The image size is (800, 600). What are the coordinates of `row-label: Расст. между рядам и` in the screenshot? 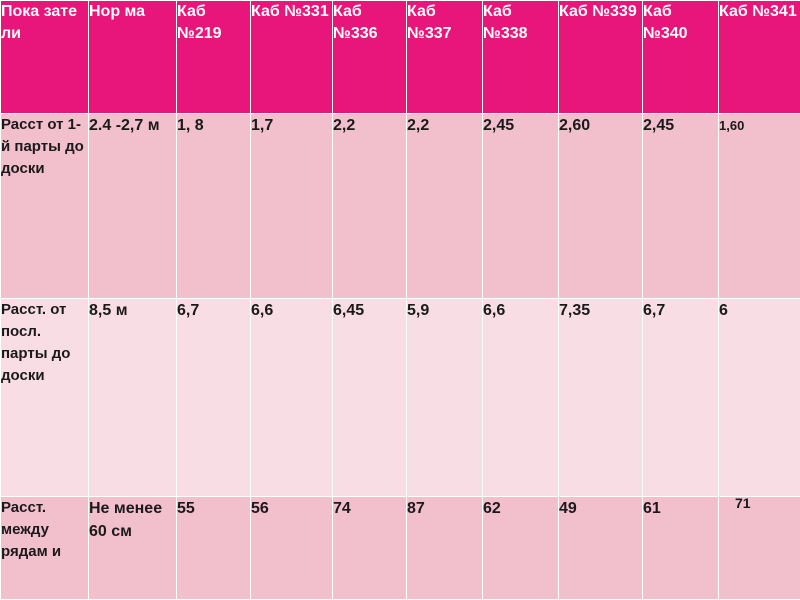 It's located at (44, 547).